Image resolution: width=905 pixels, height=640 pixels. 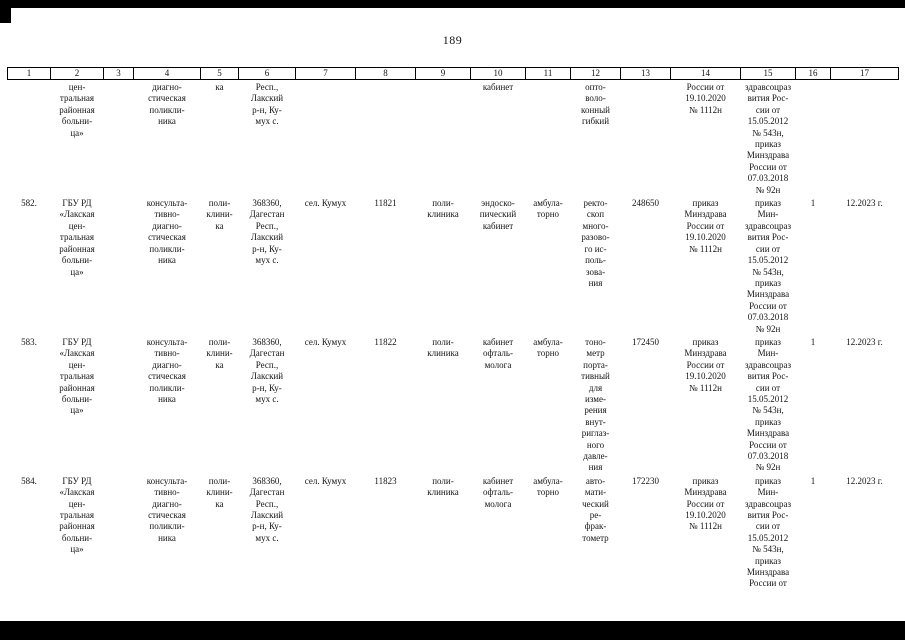 I want to click on scan-artifact-corner-notch, so click(x=5, y=15).